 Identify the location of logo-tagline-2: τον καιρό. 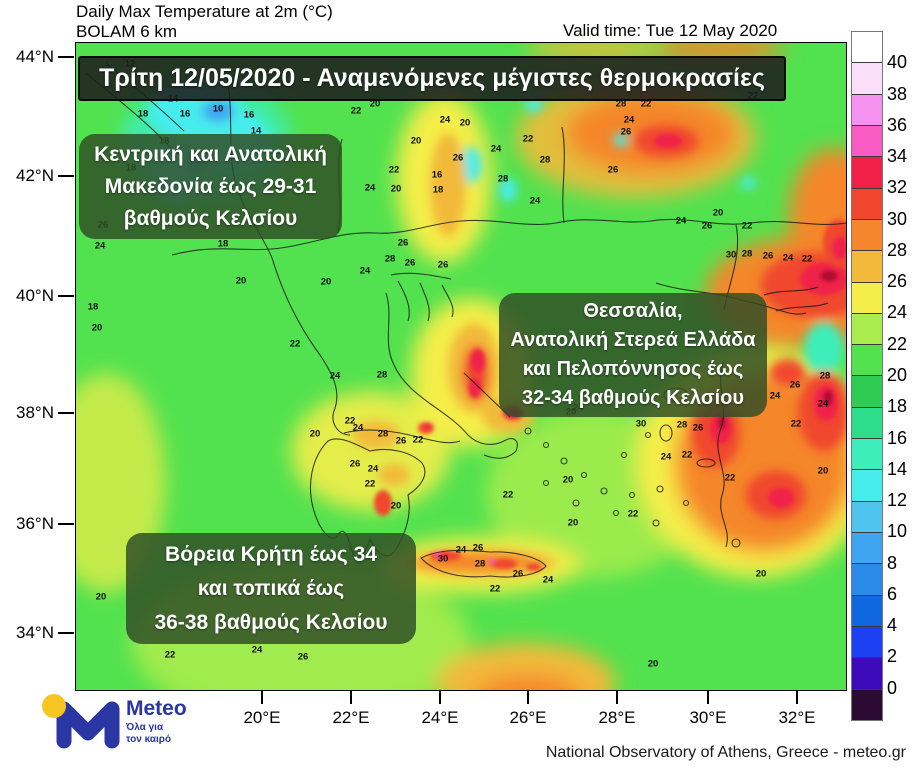
(148, 739).